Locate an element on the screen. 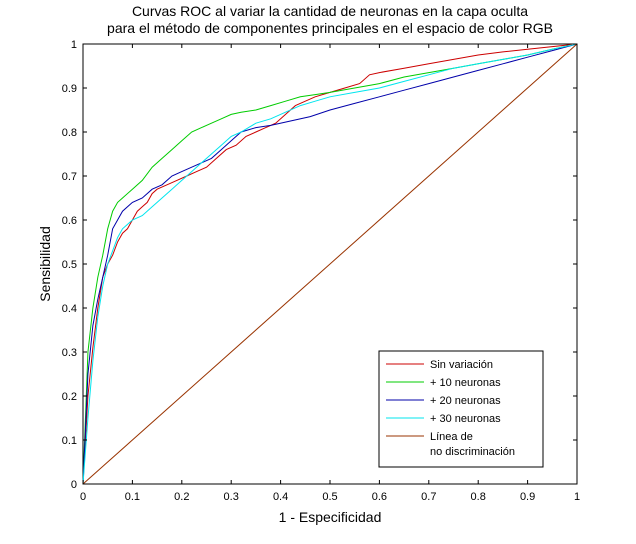 The width and height of the screenshot is (636, 544). x-tick-label: 0.8 is located at coordinates (478, 497).